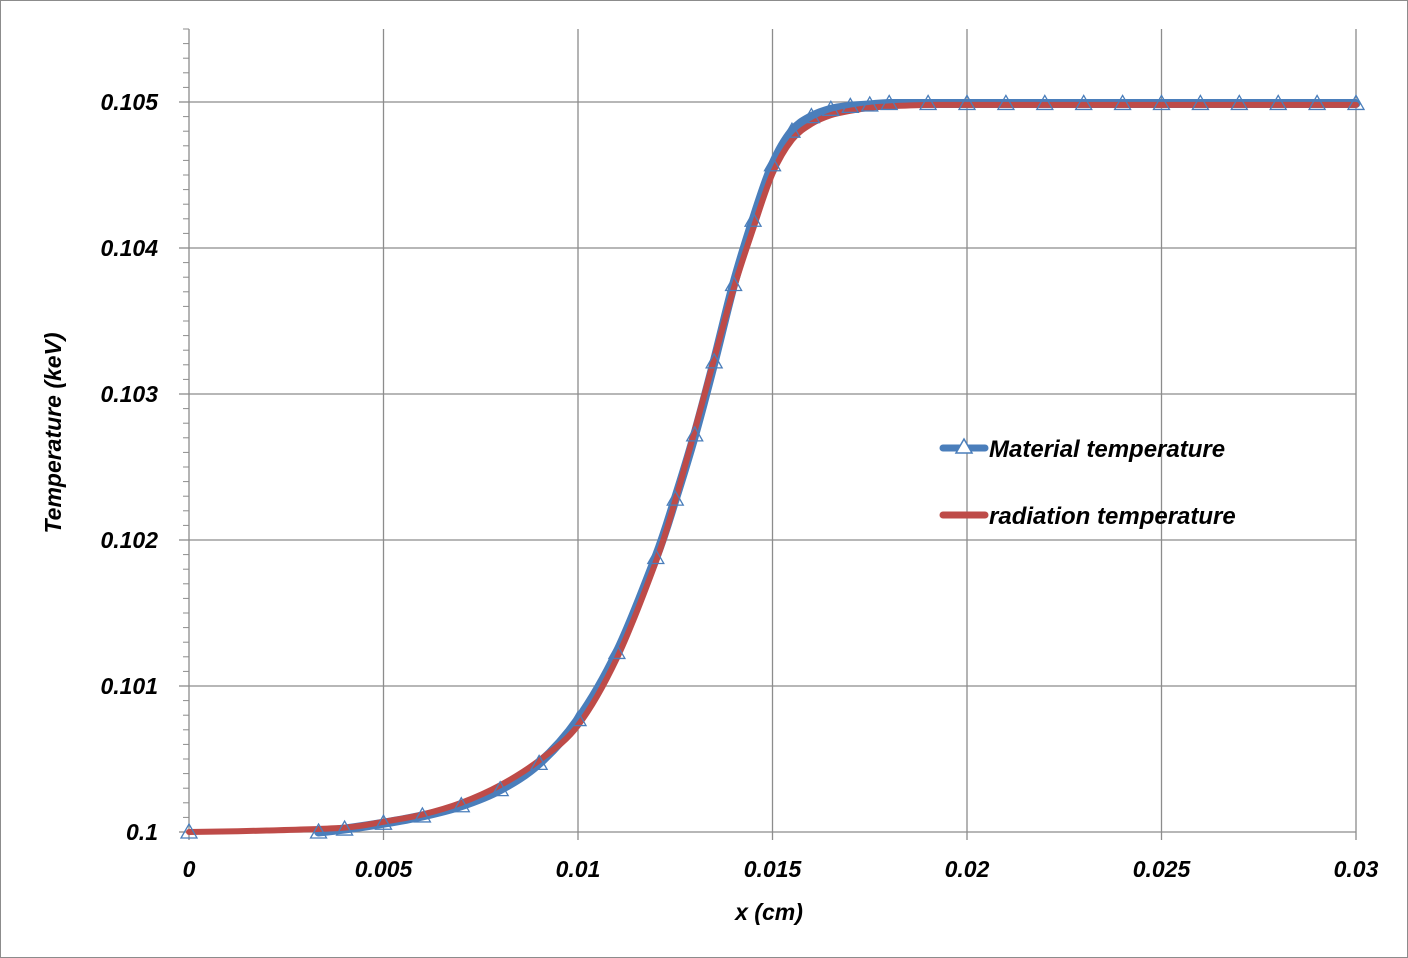 The height and width of the screenshot is (958, 1408). I want to click on legend-item-material: Material temperature, so click(1082, 449).